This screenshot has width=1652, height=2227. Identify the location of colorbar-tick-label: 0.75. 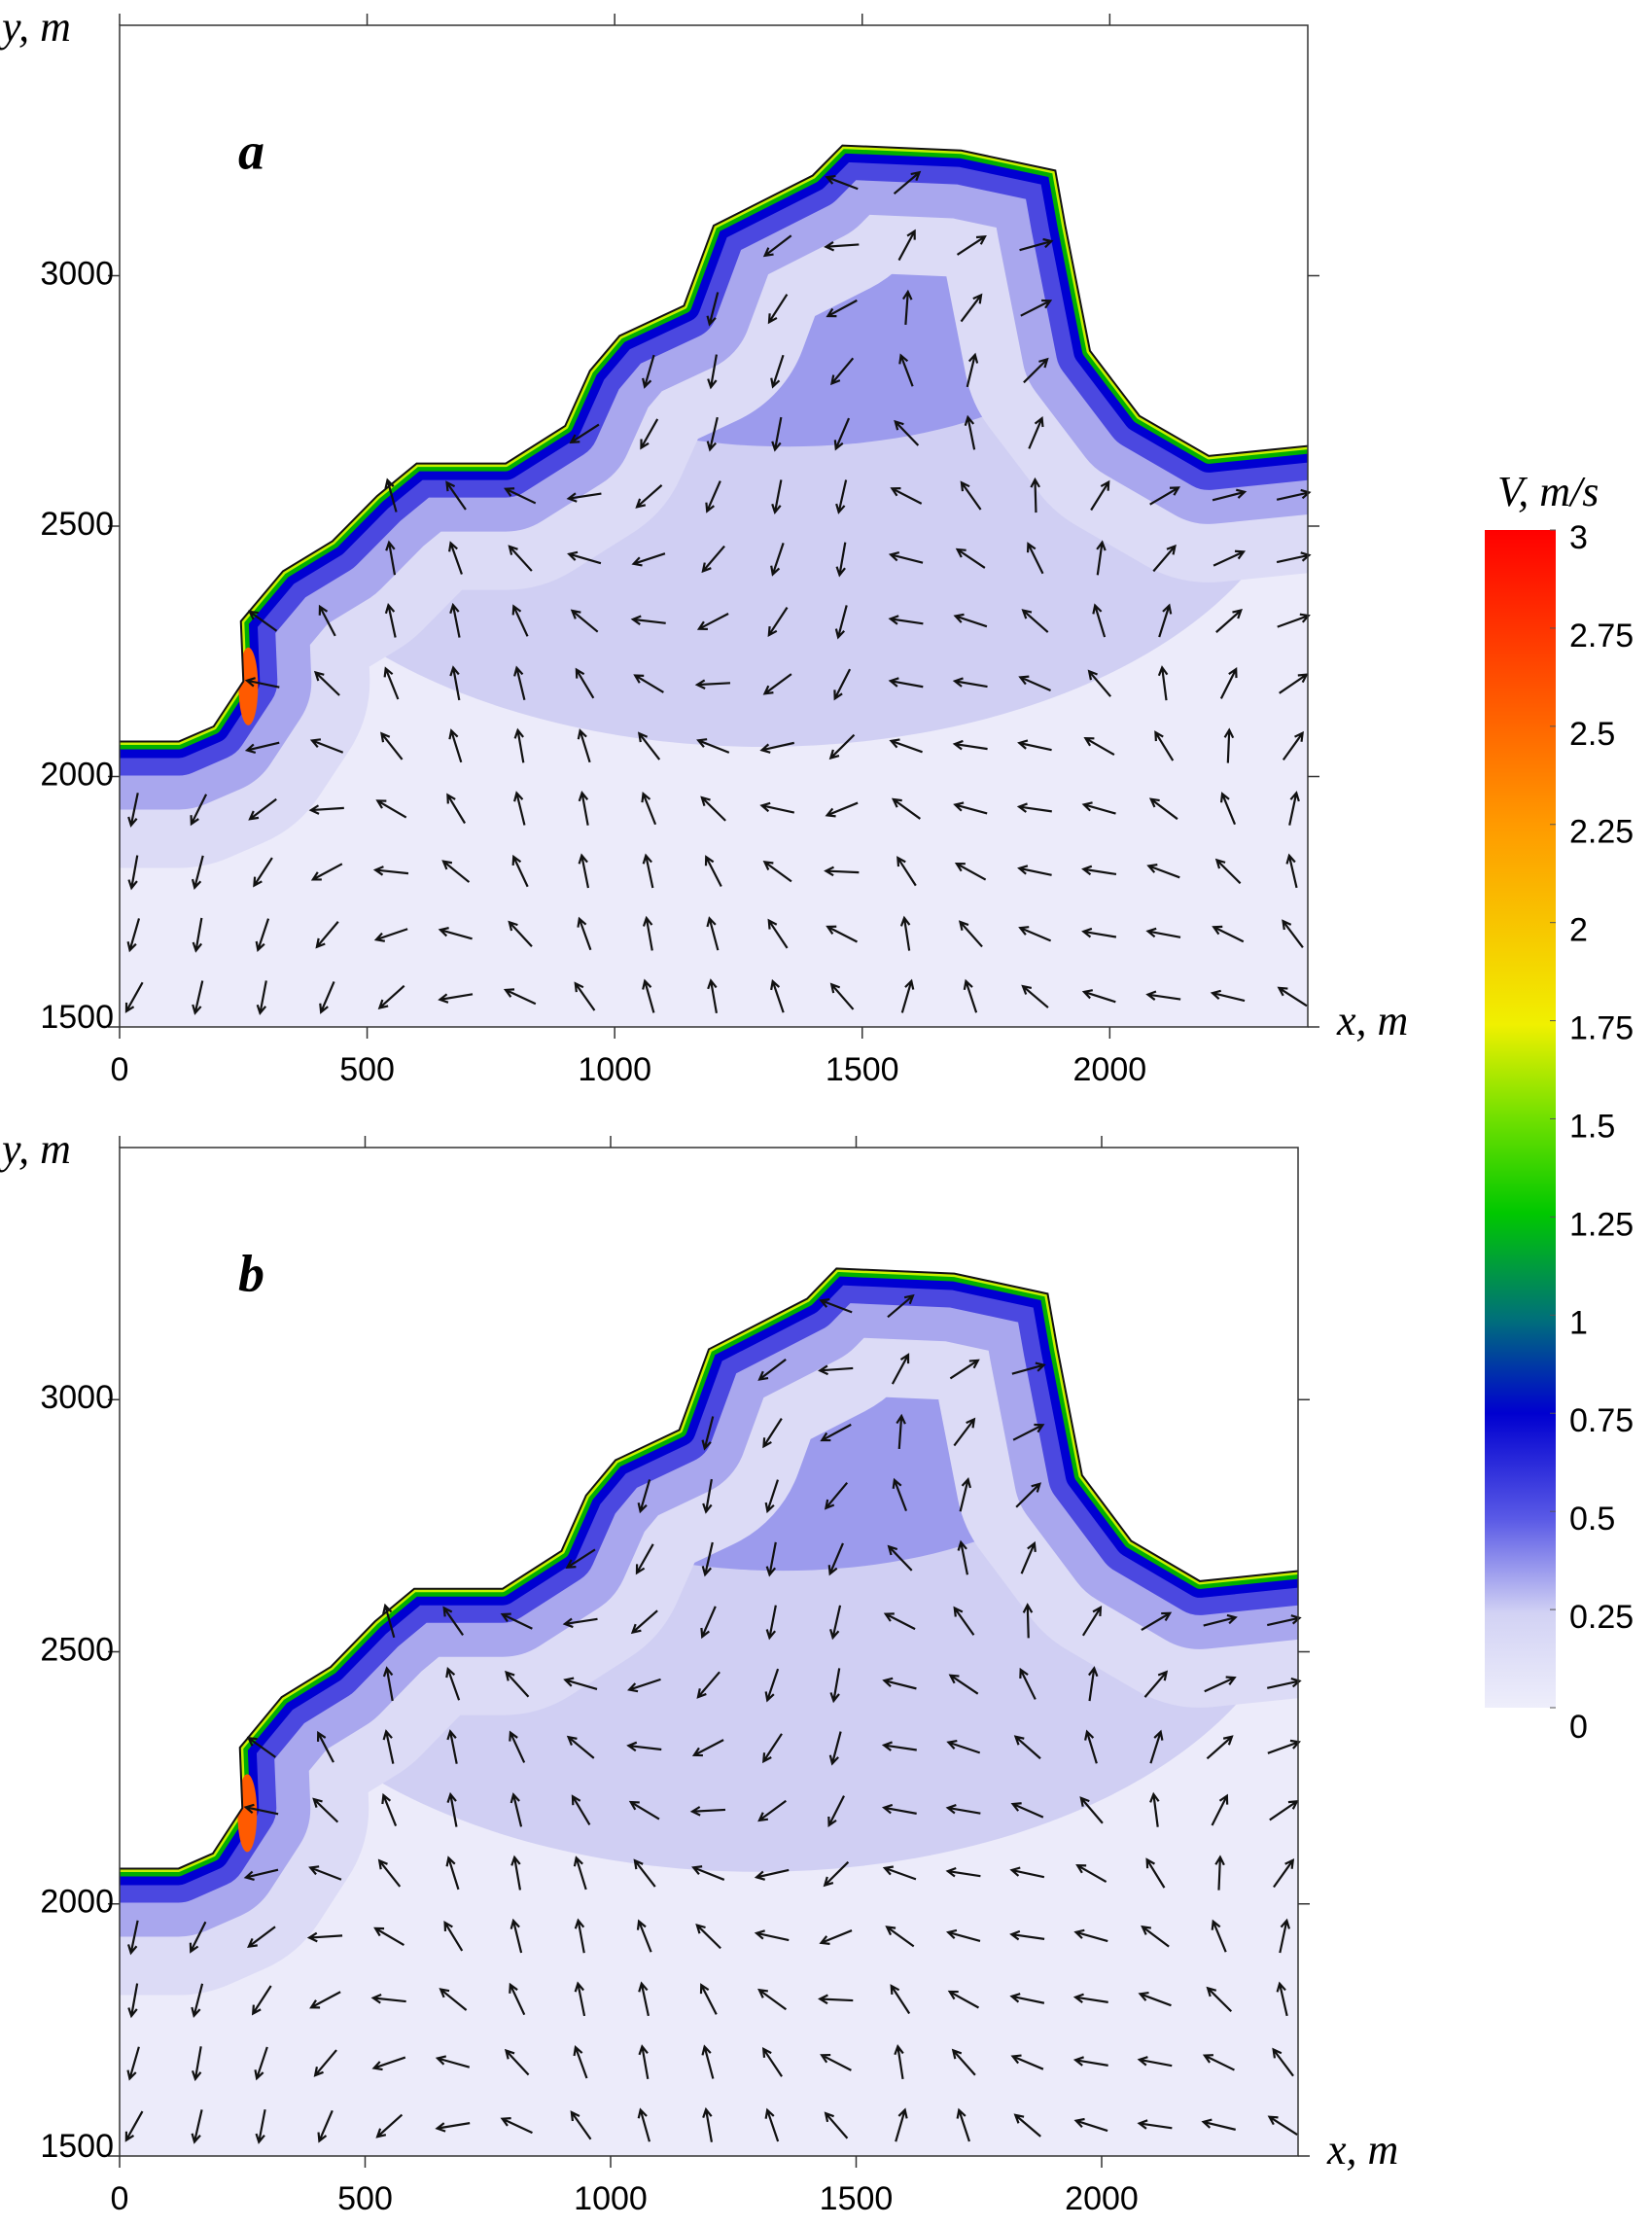
(1601, 1420).